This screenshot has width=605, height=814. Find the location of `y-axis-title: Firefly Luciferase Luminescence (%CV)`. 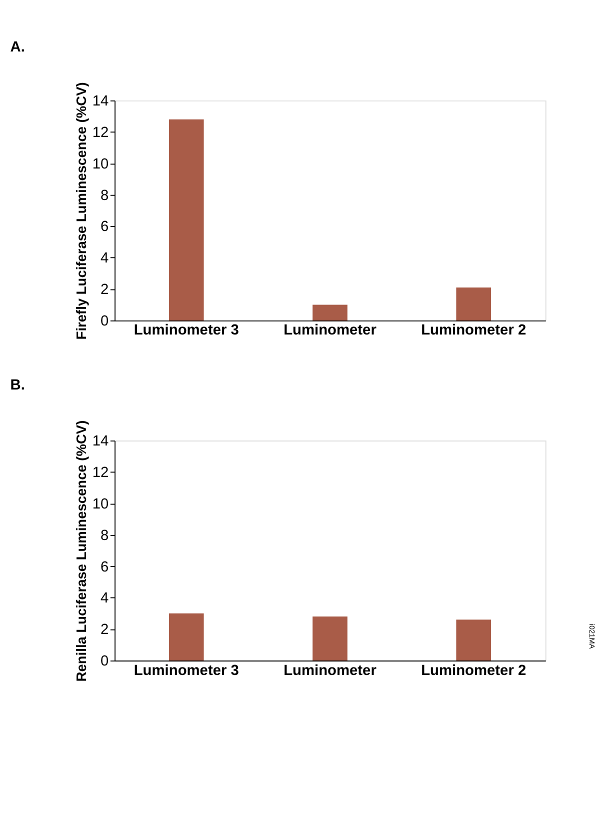

y-axis-title: Firefly Luciferase Luminescence (%CV) is located at coordinates (81, 211).